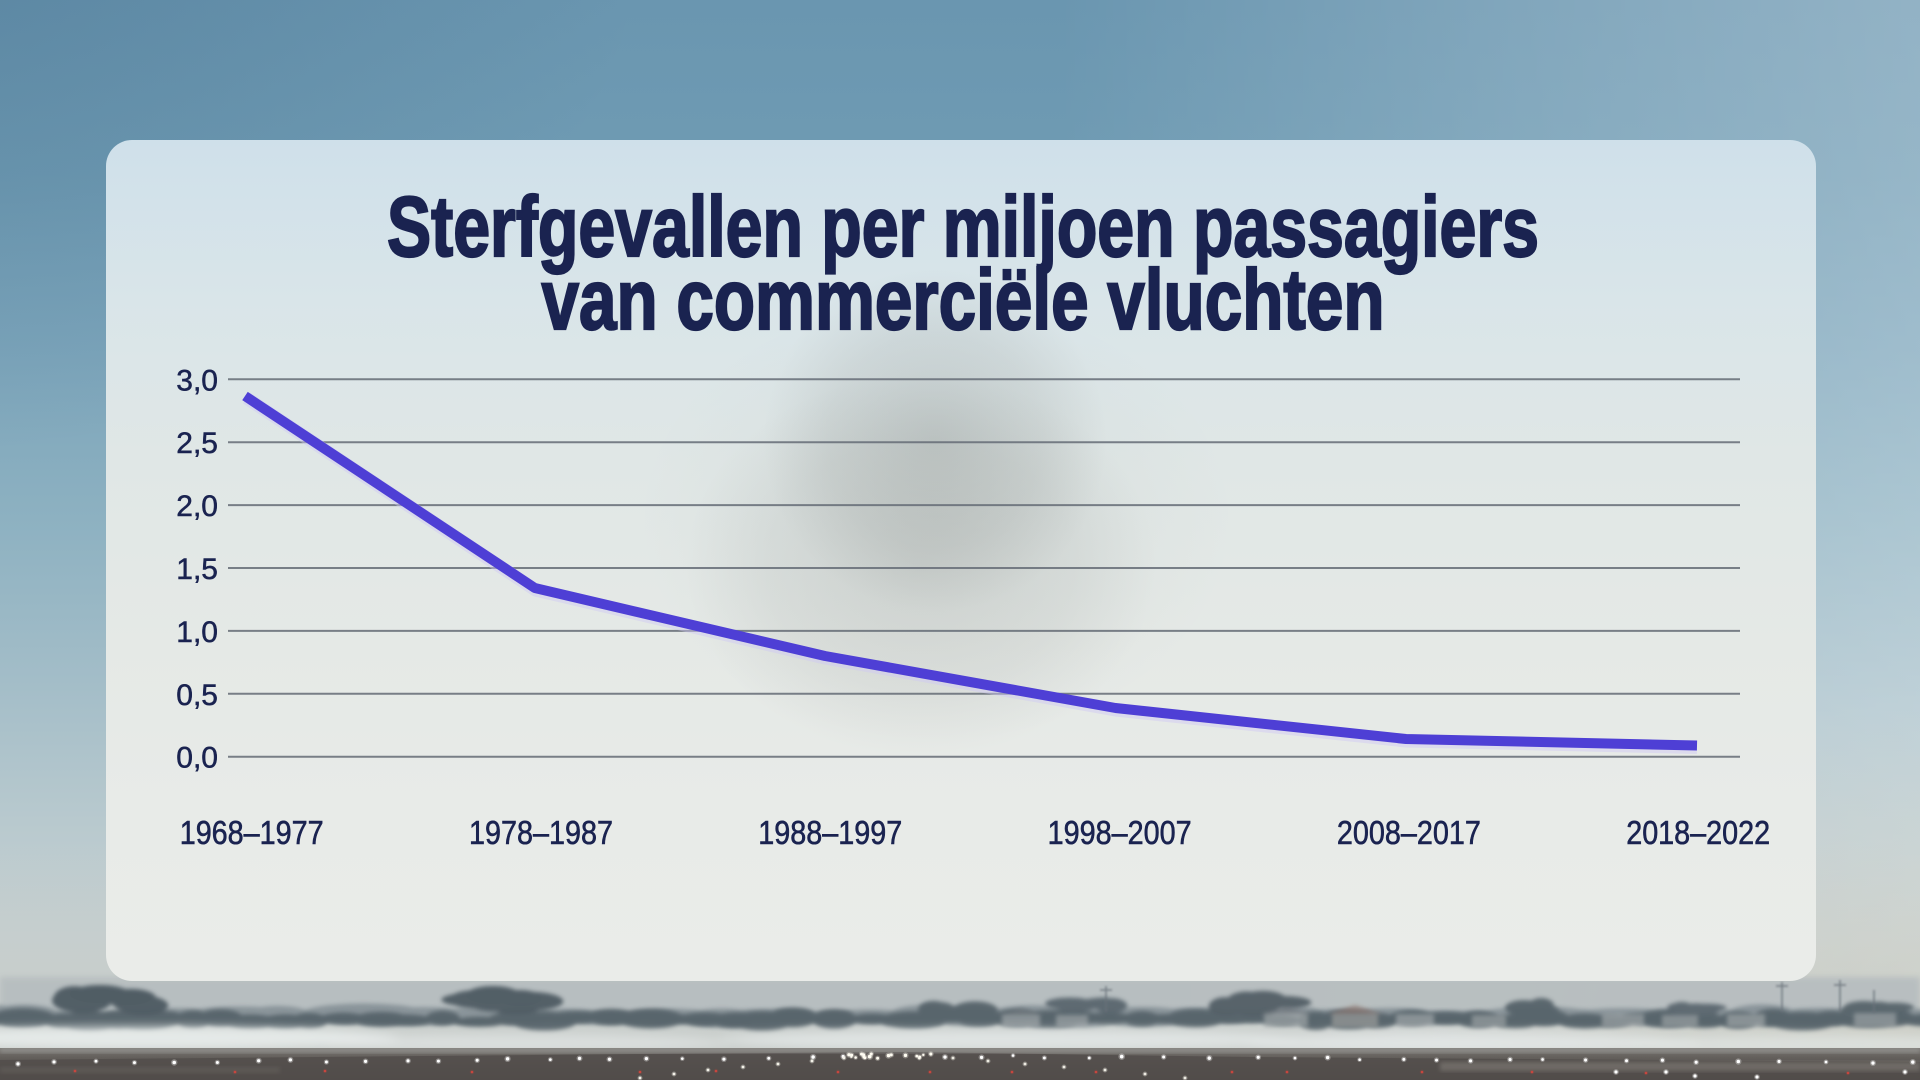  Describe the element at coordinates (1120, 832) in the screenshot. I see `svg-text: 1998–2007` at that location.